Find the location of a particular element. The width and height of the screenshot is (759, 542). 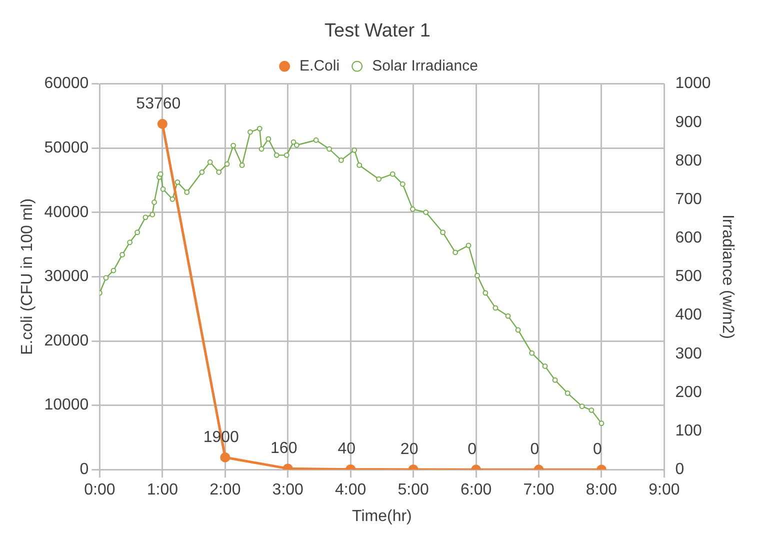

y2-axis-title: Irradiance (w/m2) is located at coordinates (727, 276).